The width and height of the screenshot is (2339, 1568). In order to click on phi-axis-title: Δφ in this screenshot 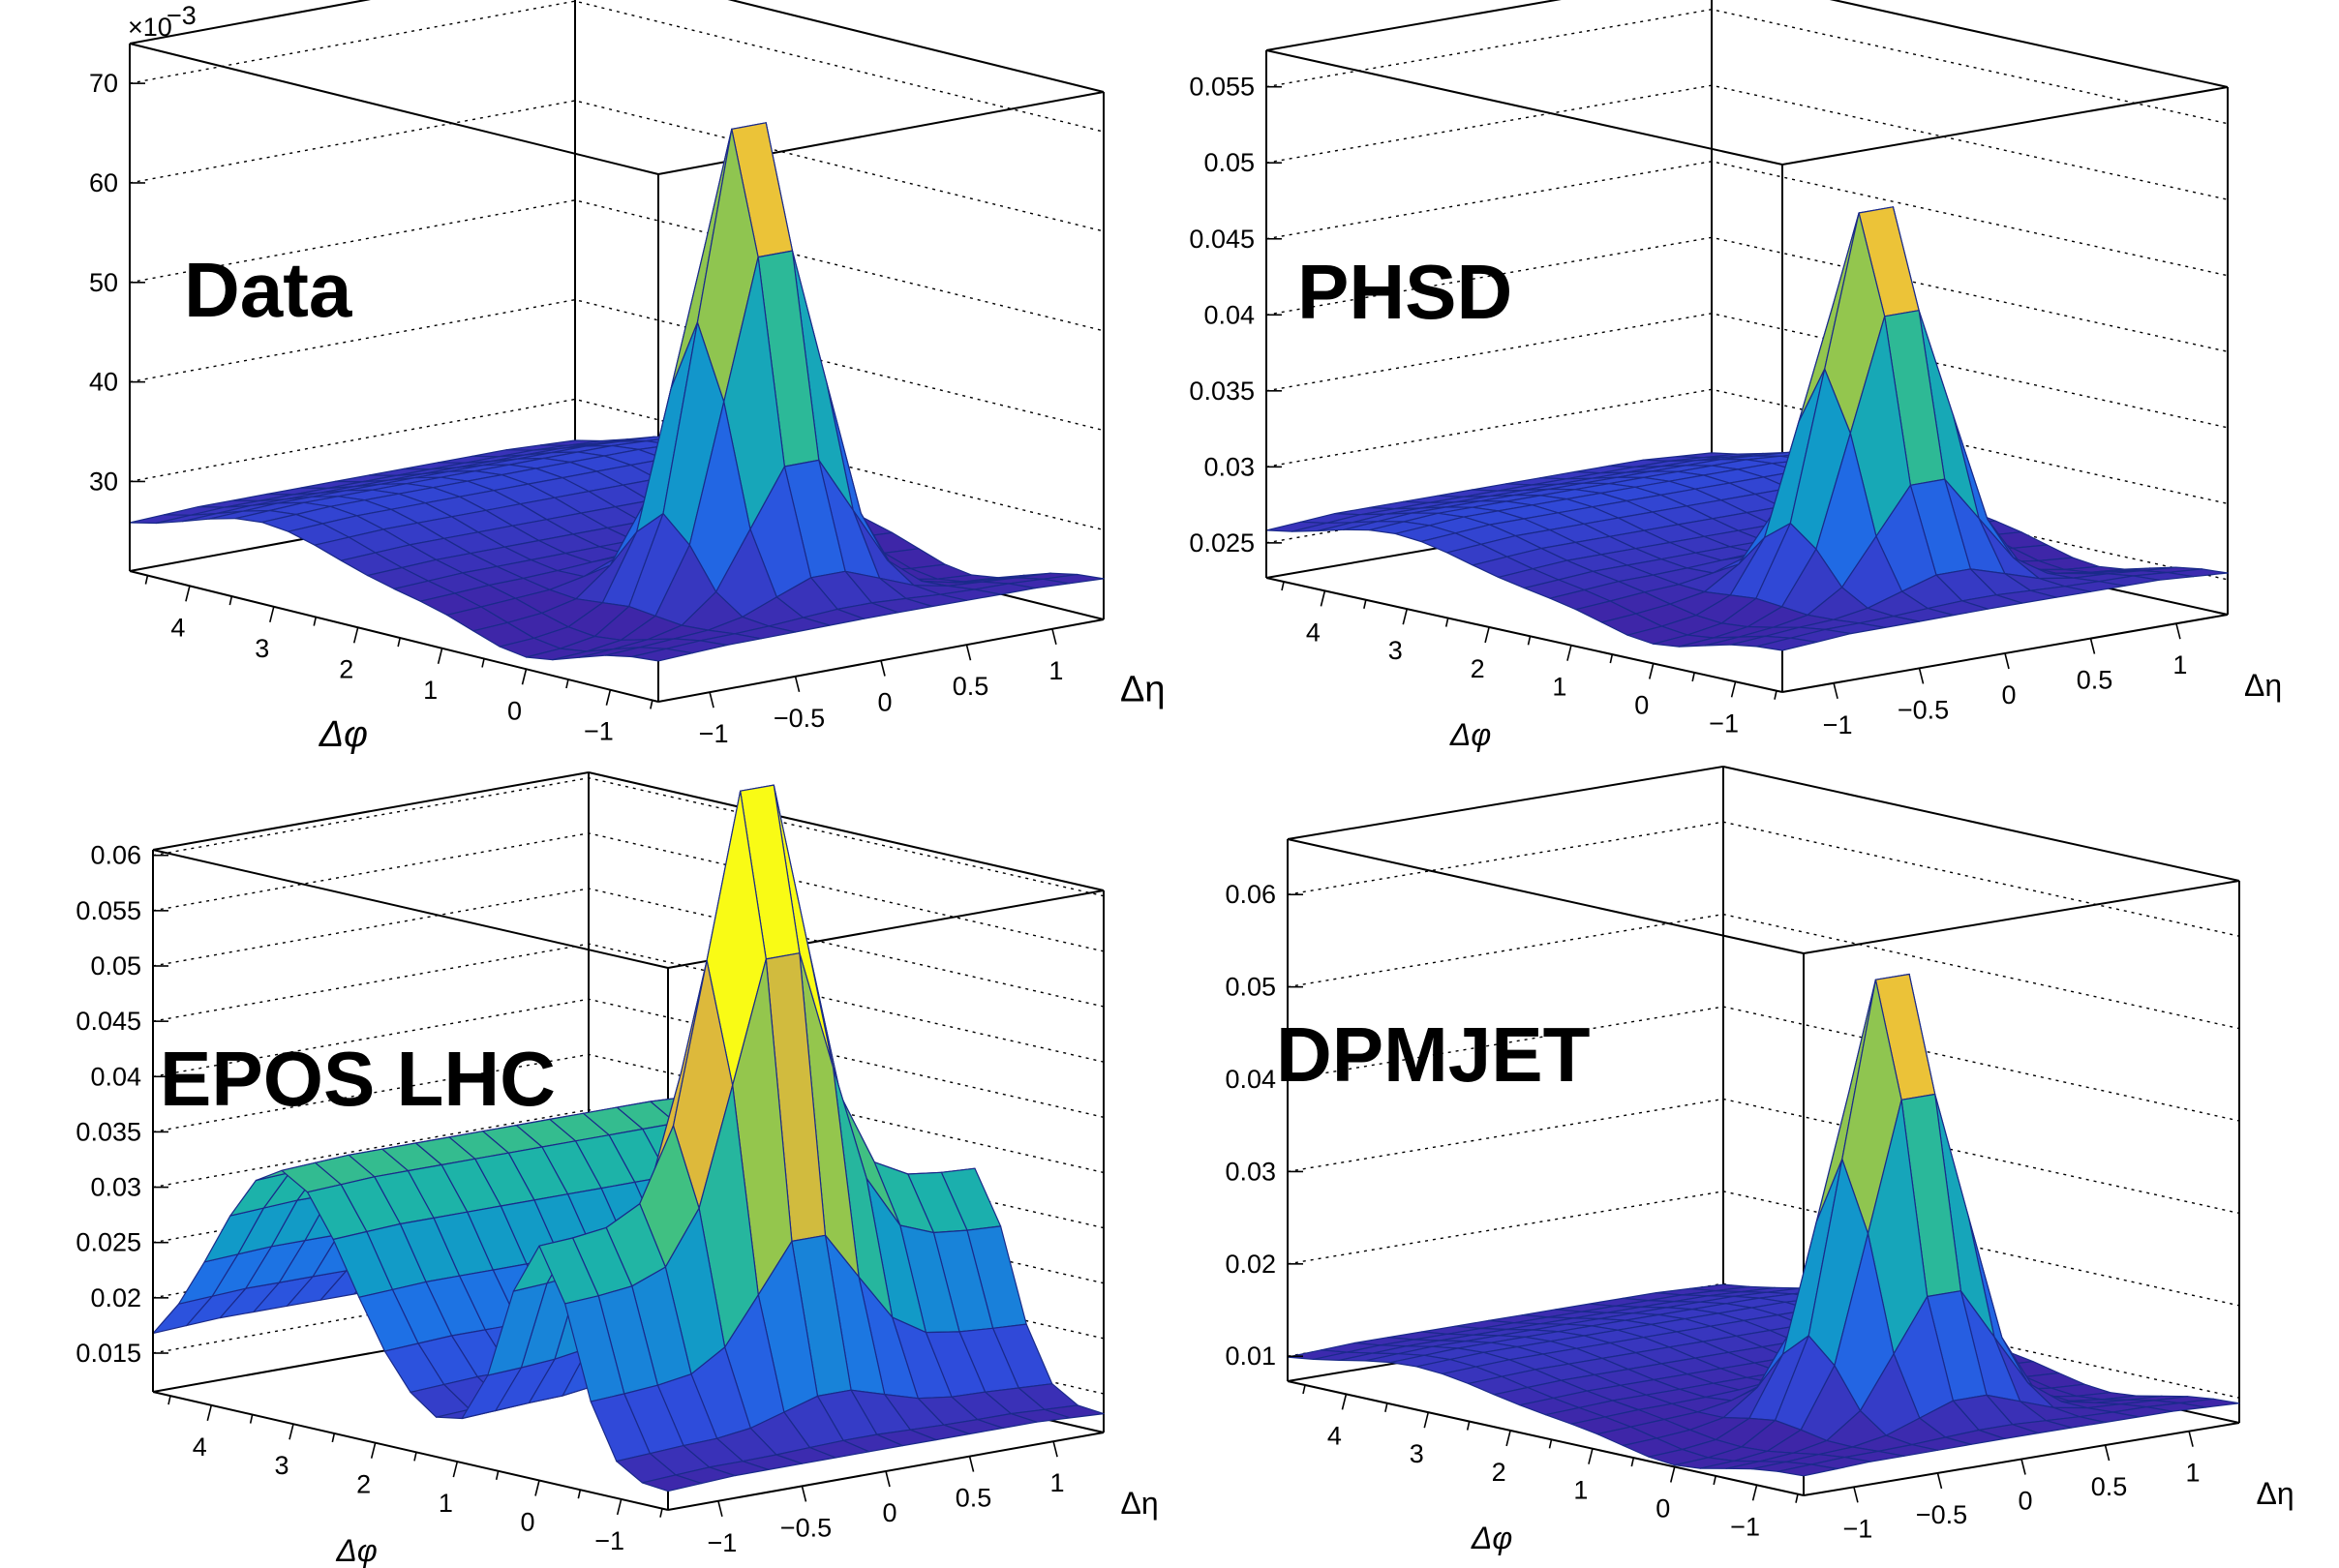, I will do `click(356, 1550)`.